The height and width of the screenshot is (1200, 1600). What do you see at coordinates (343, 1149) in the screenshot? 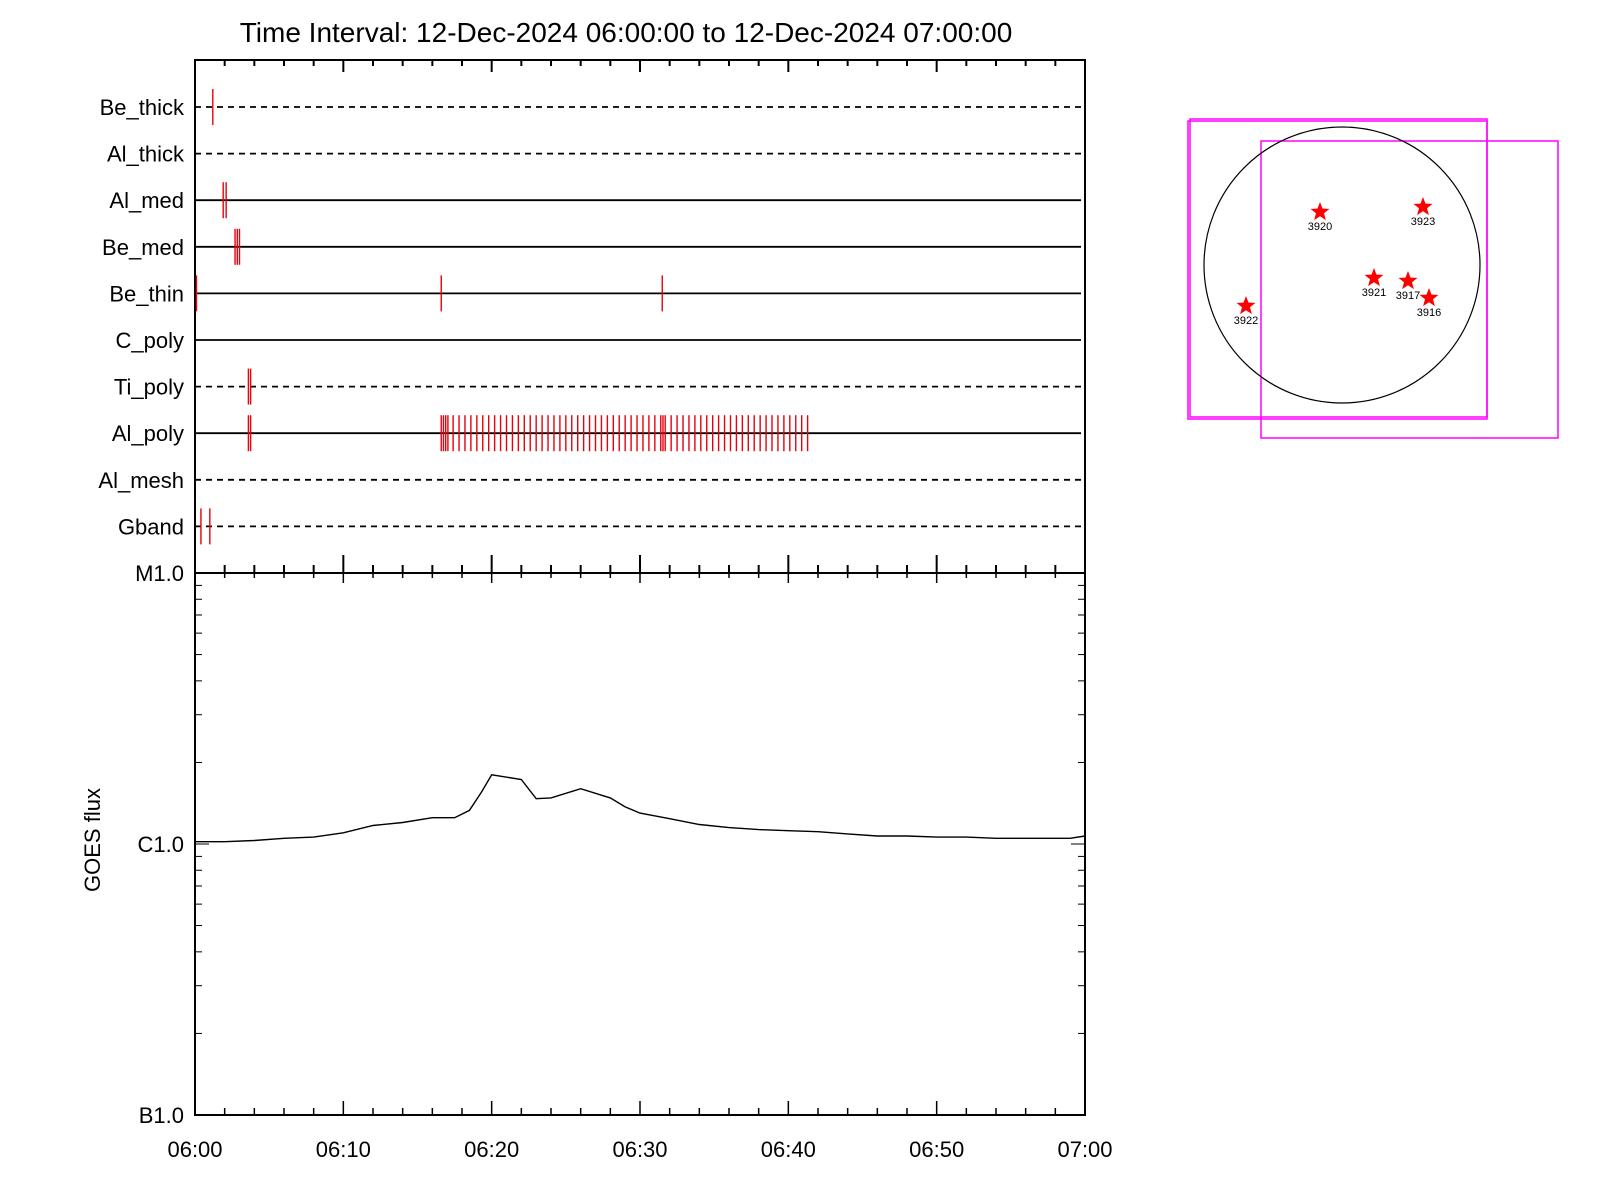
I see `goes-x-tick-label: 06:10` at bounding box center [343, 1149].